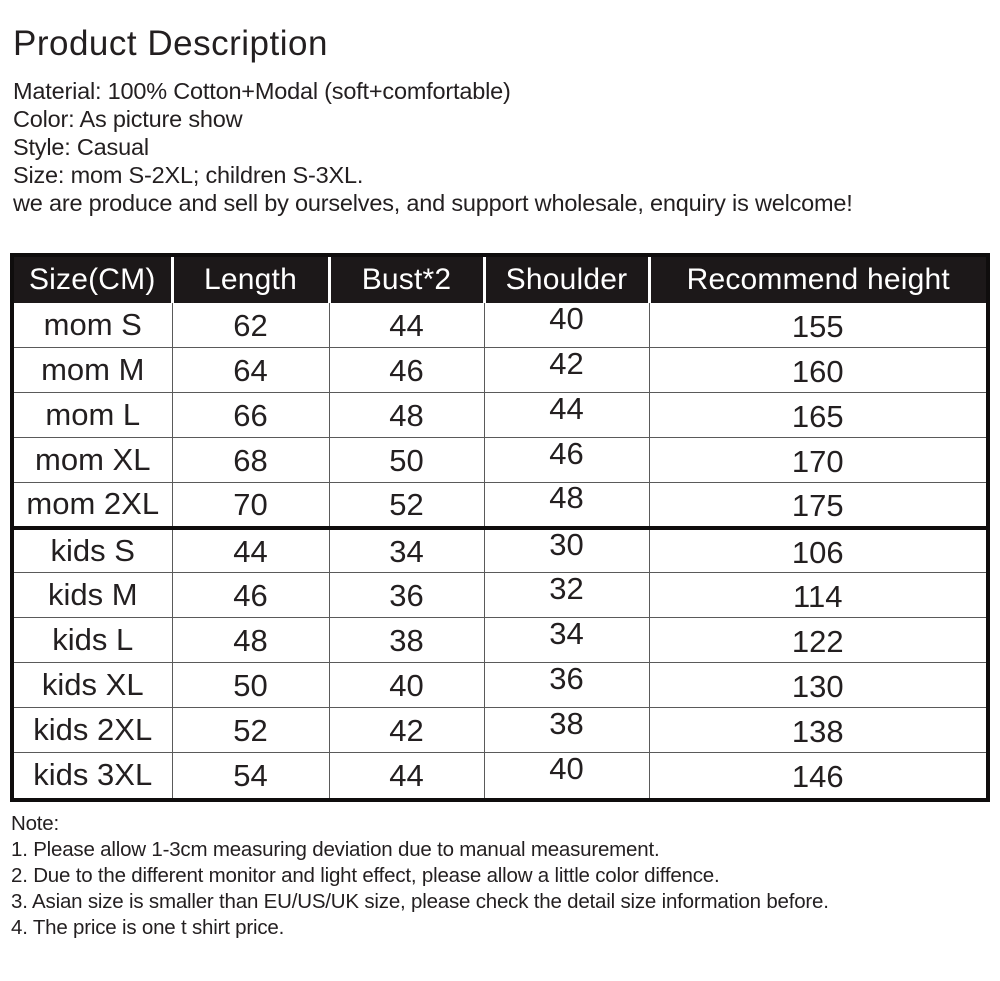 The width and height of the screenshot is (1000, 981). I want to click on size-label-cell: mom S, so click(93, 325).